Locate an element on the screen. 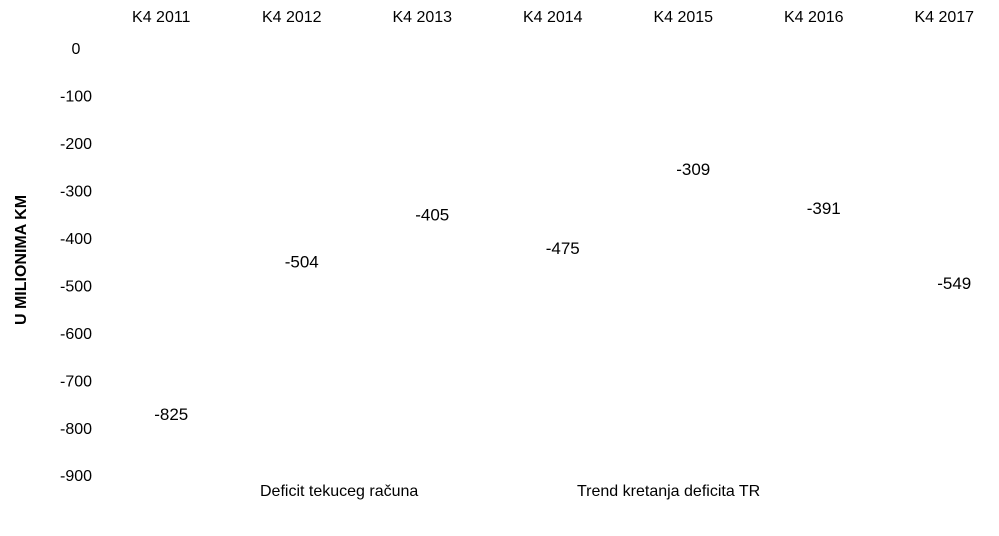 The height and width of the screenshot is (536, 999). y-tick-label: -300 is located at coordinates (76, 192).